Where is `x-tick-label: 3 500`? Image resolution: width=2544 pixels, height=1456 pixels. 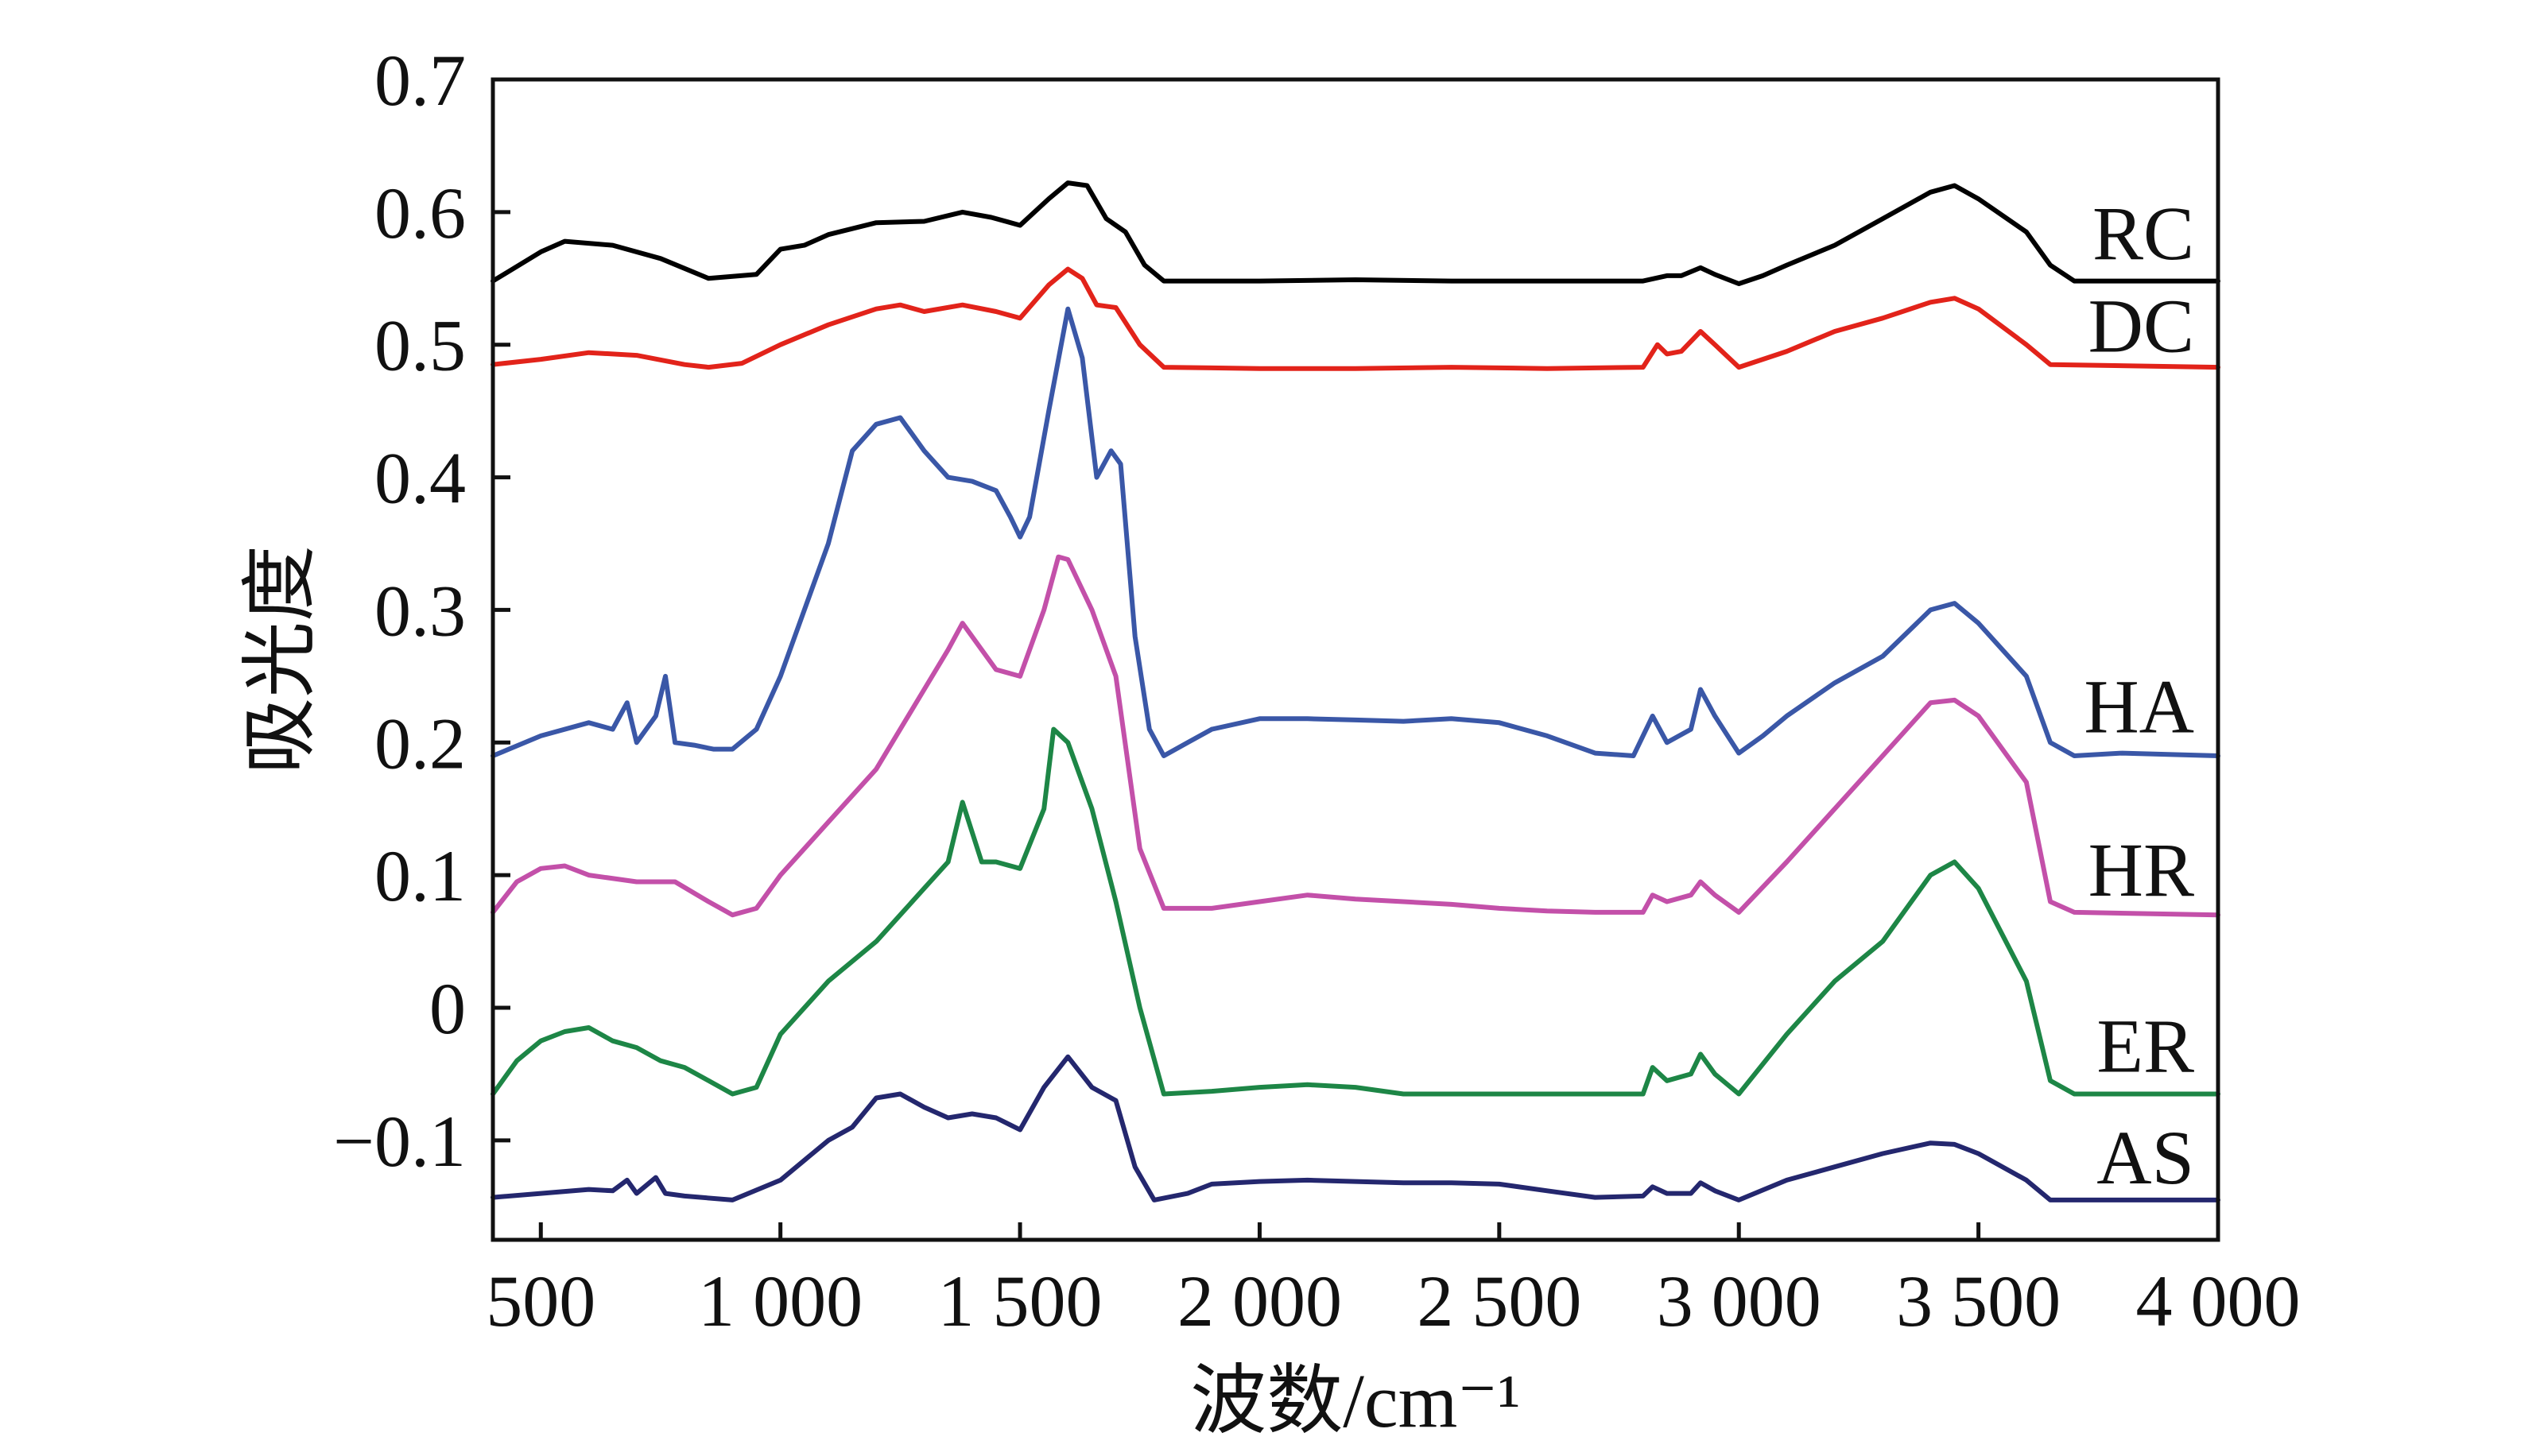
x-tick-label: 3 500 is located at coordinates (1978, 1301).